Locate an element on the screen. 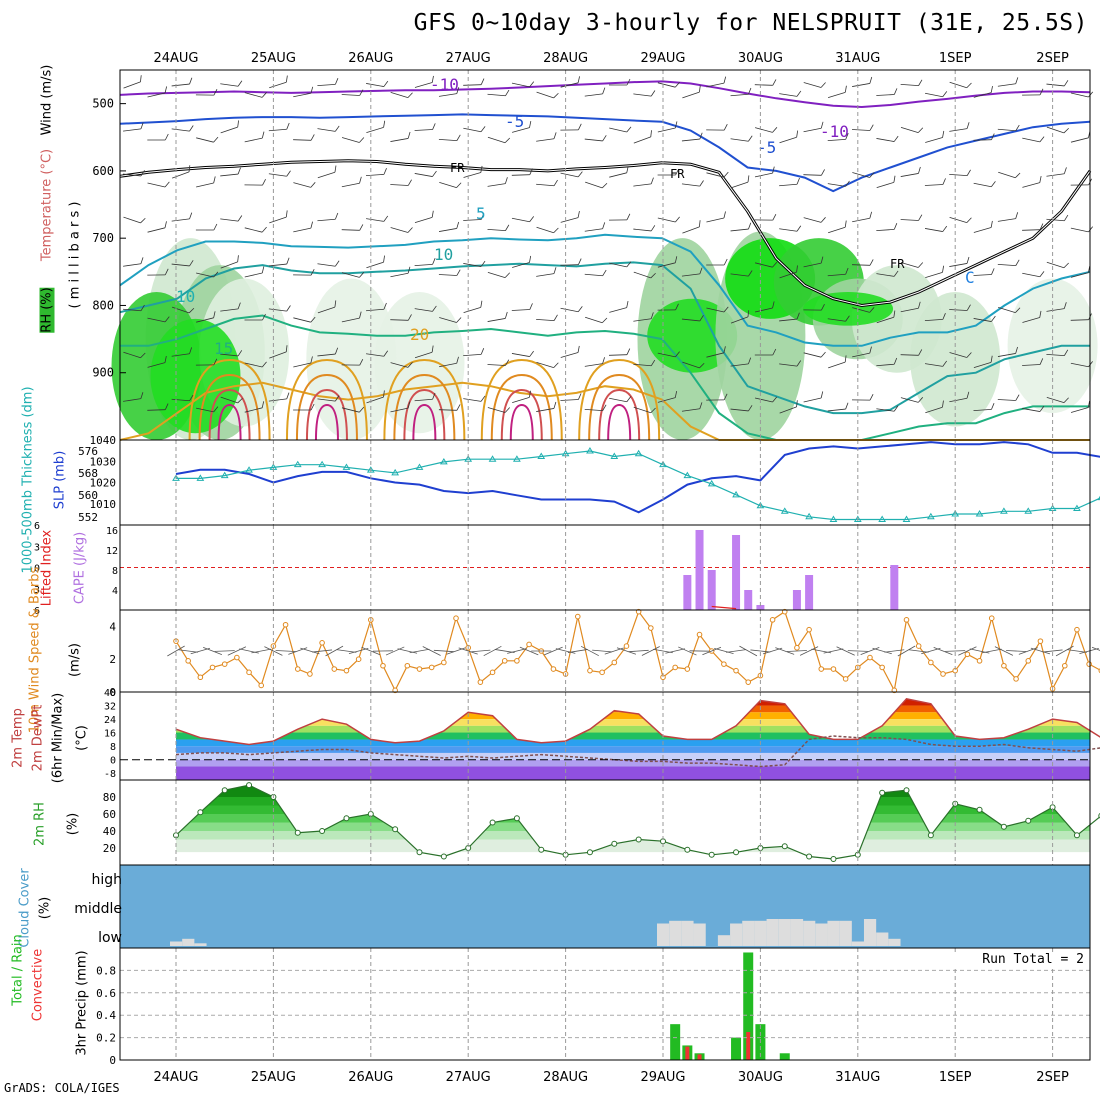 This screenshot has width=1100, height=1100. date-label-top-31AUG: 31AUG is located at coordinates (857, 58).